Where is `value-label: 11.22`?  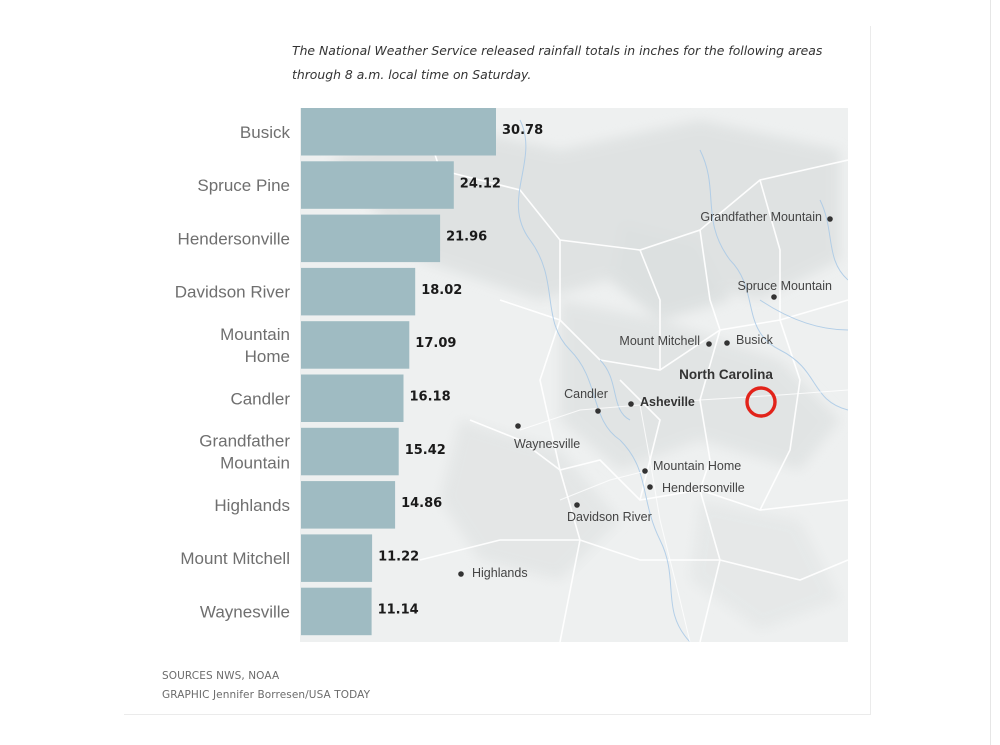 value-label: 11.22 is located at coordinates (398, 556).